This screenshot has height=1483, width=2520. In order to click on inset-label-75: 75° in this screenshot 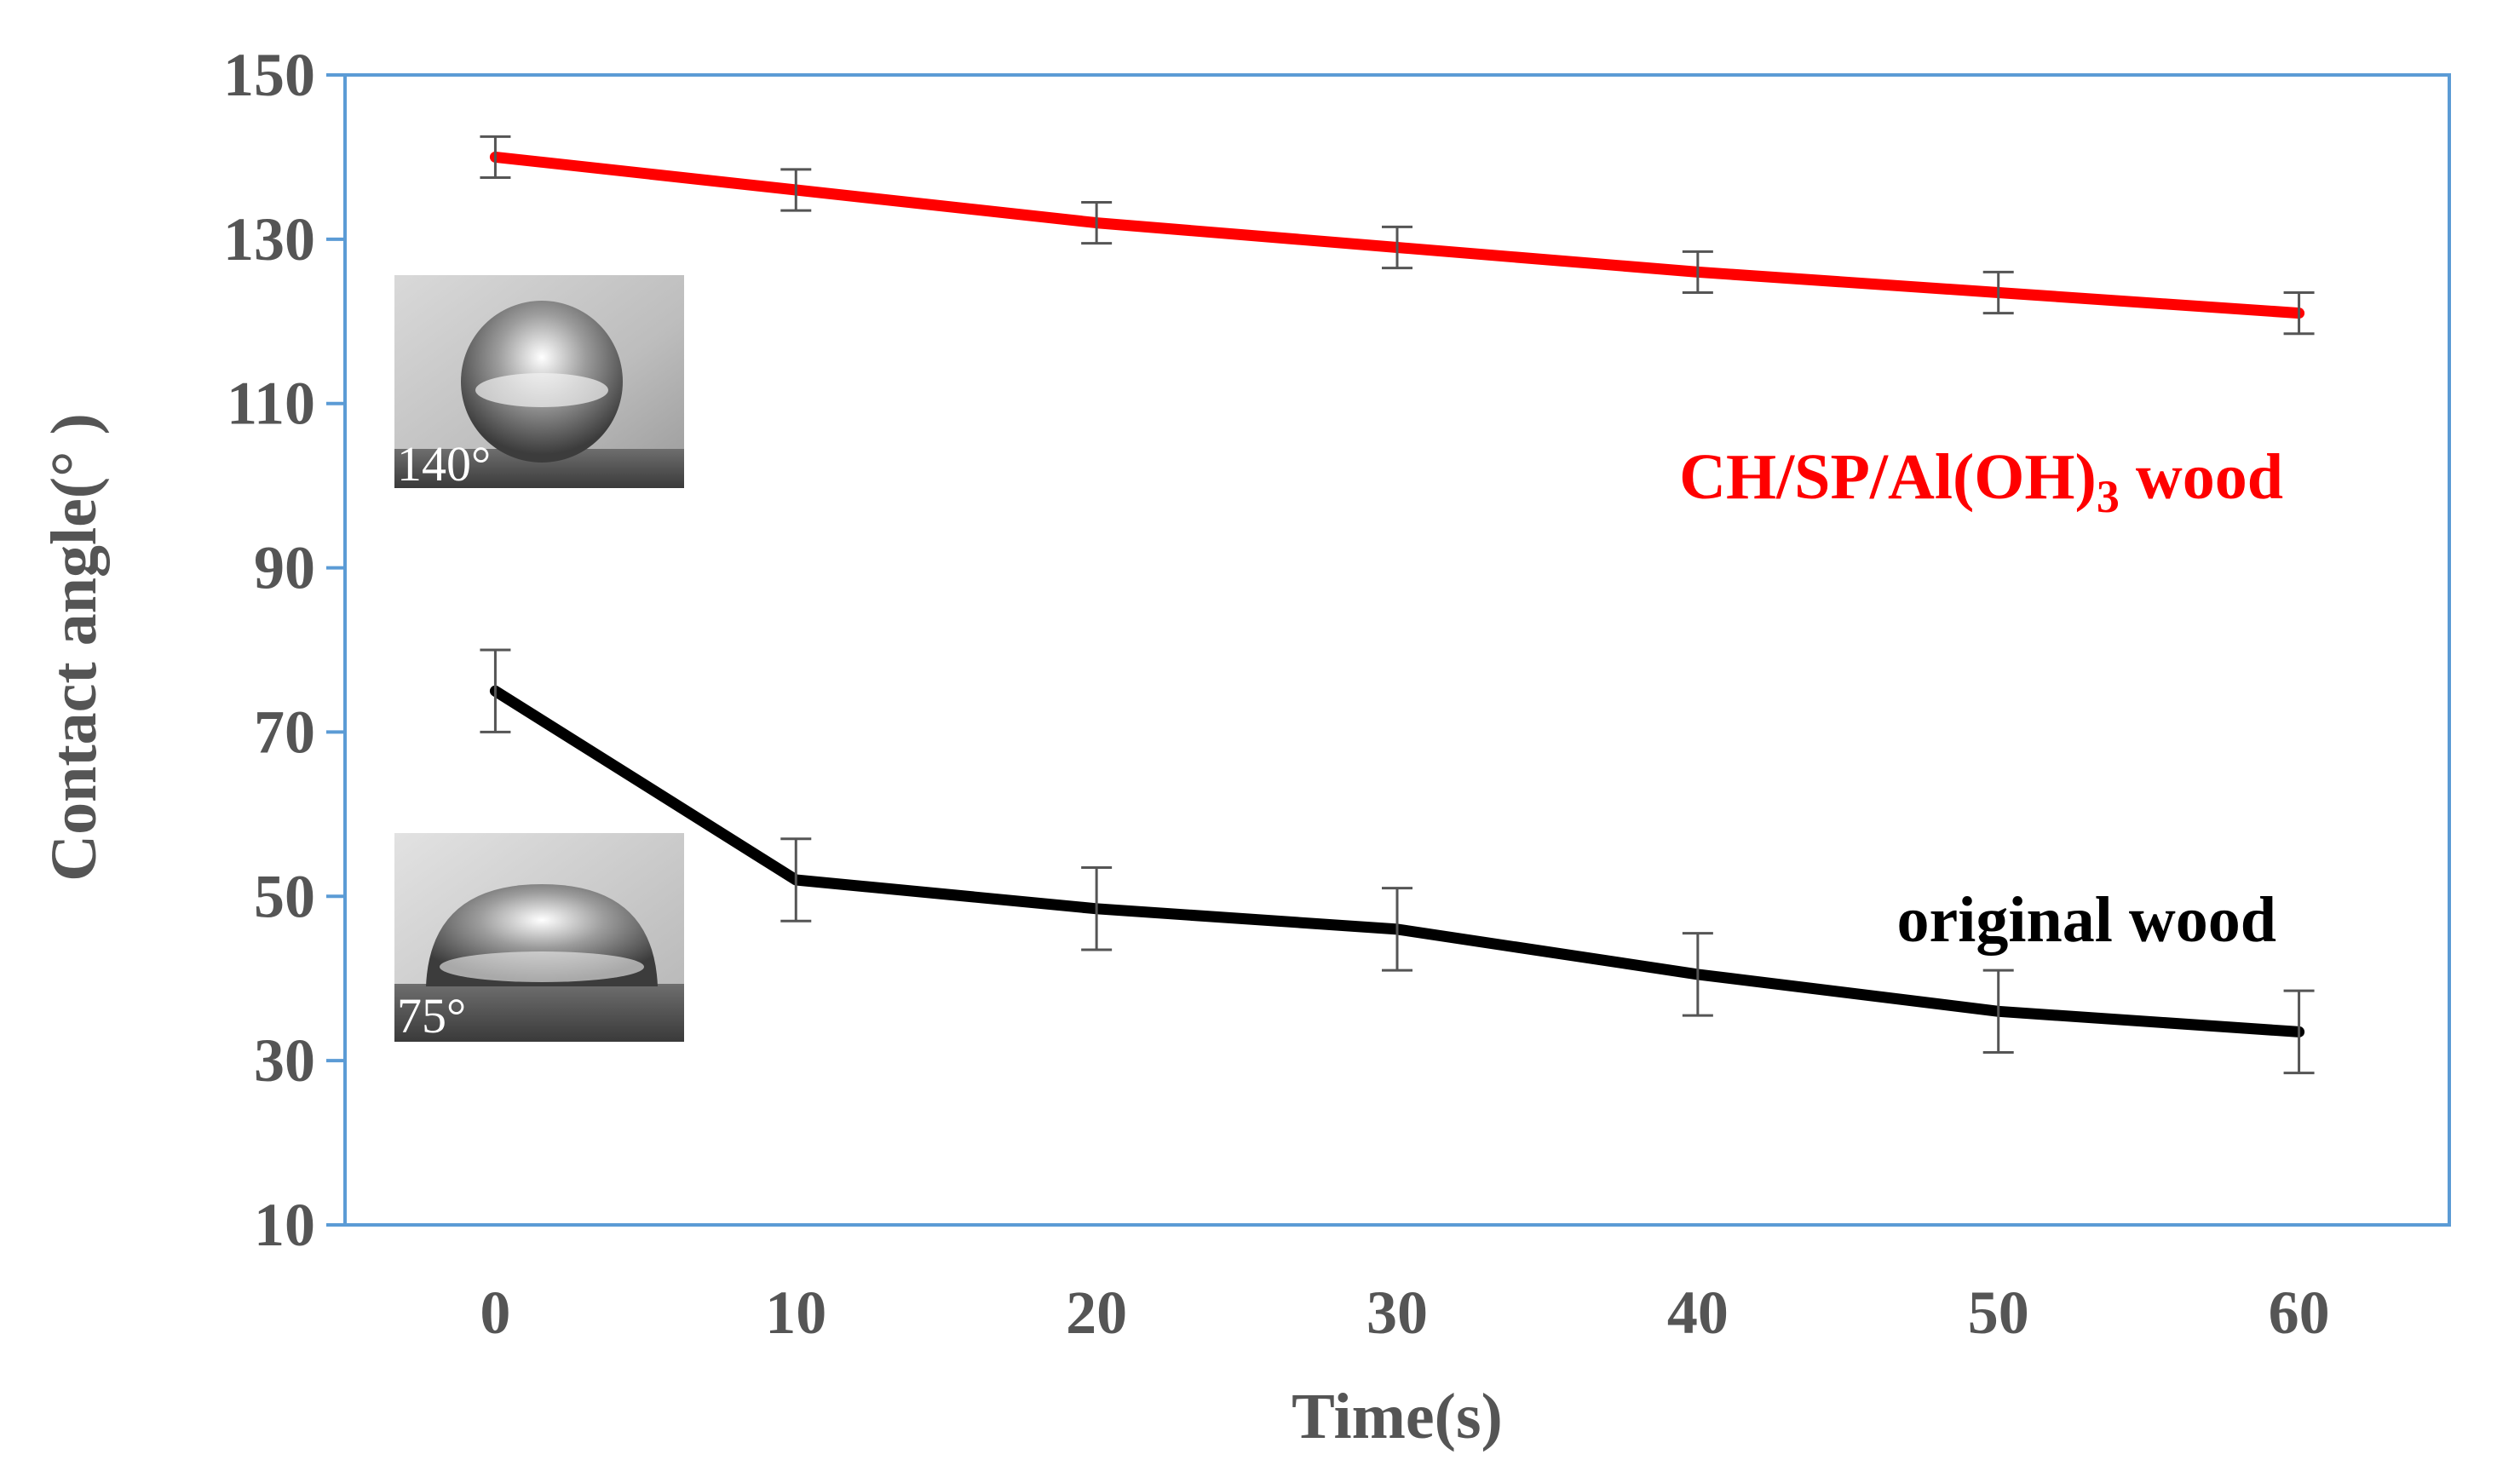, I will do `click(432, 1015)`.